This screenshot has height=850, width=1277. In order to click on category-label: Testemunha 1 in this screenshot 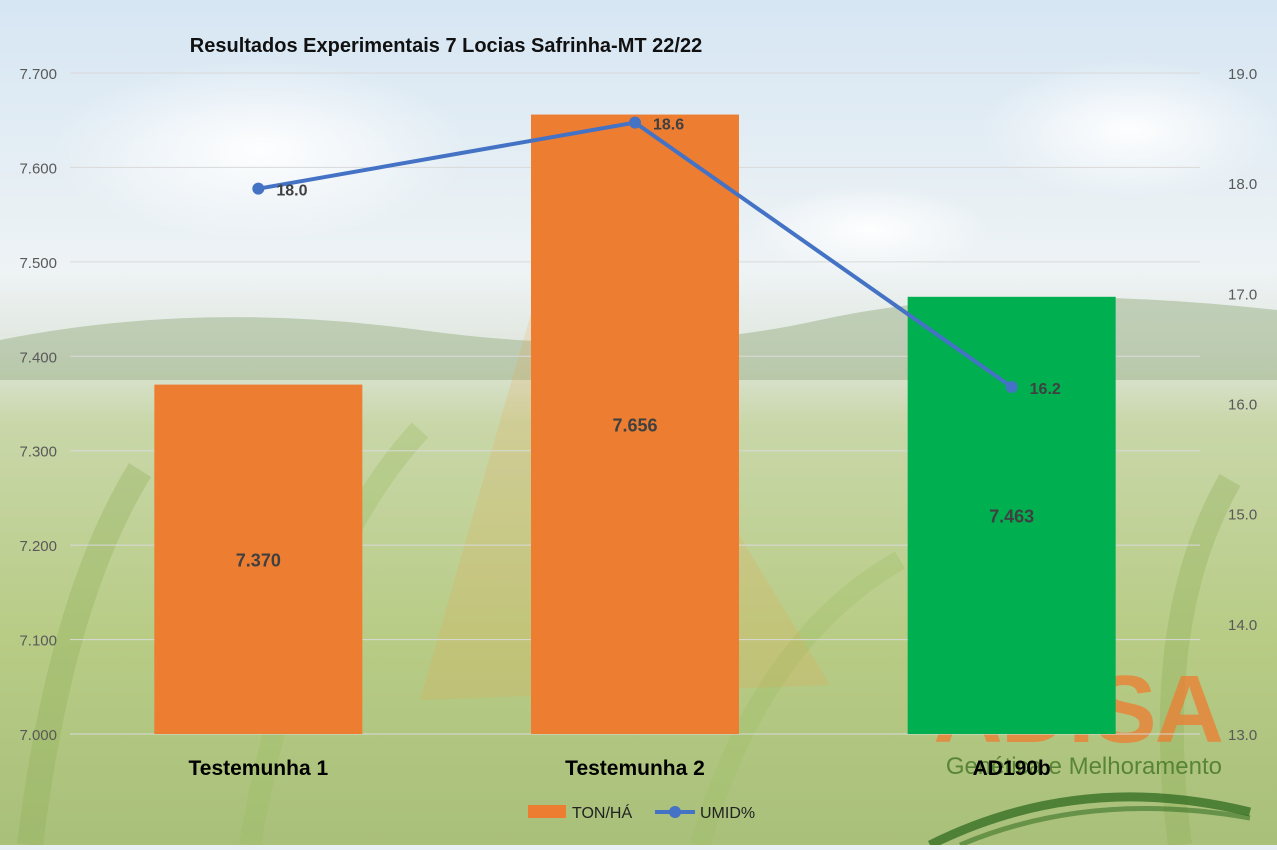, I will do `click(259, 768)`.